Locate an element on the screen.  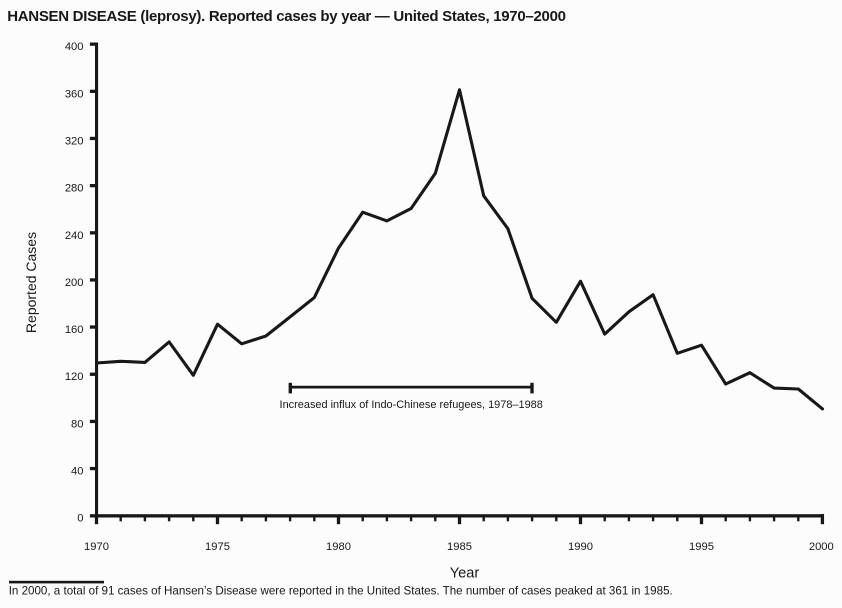
svg-text: Year is located at coordinates (465, 574).